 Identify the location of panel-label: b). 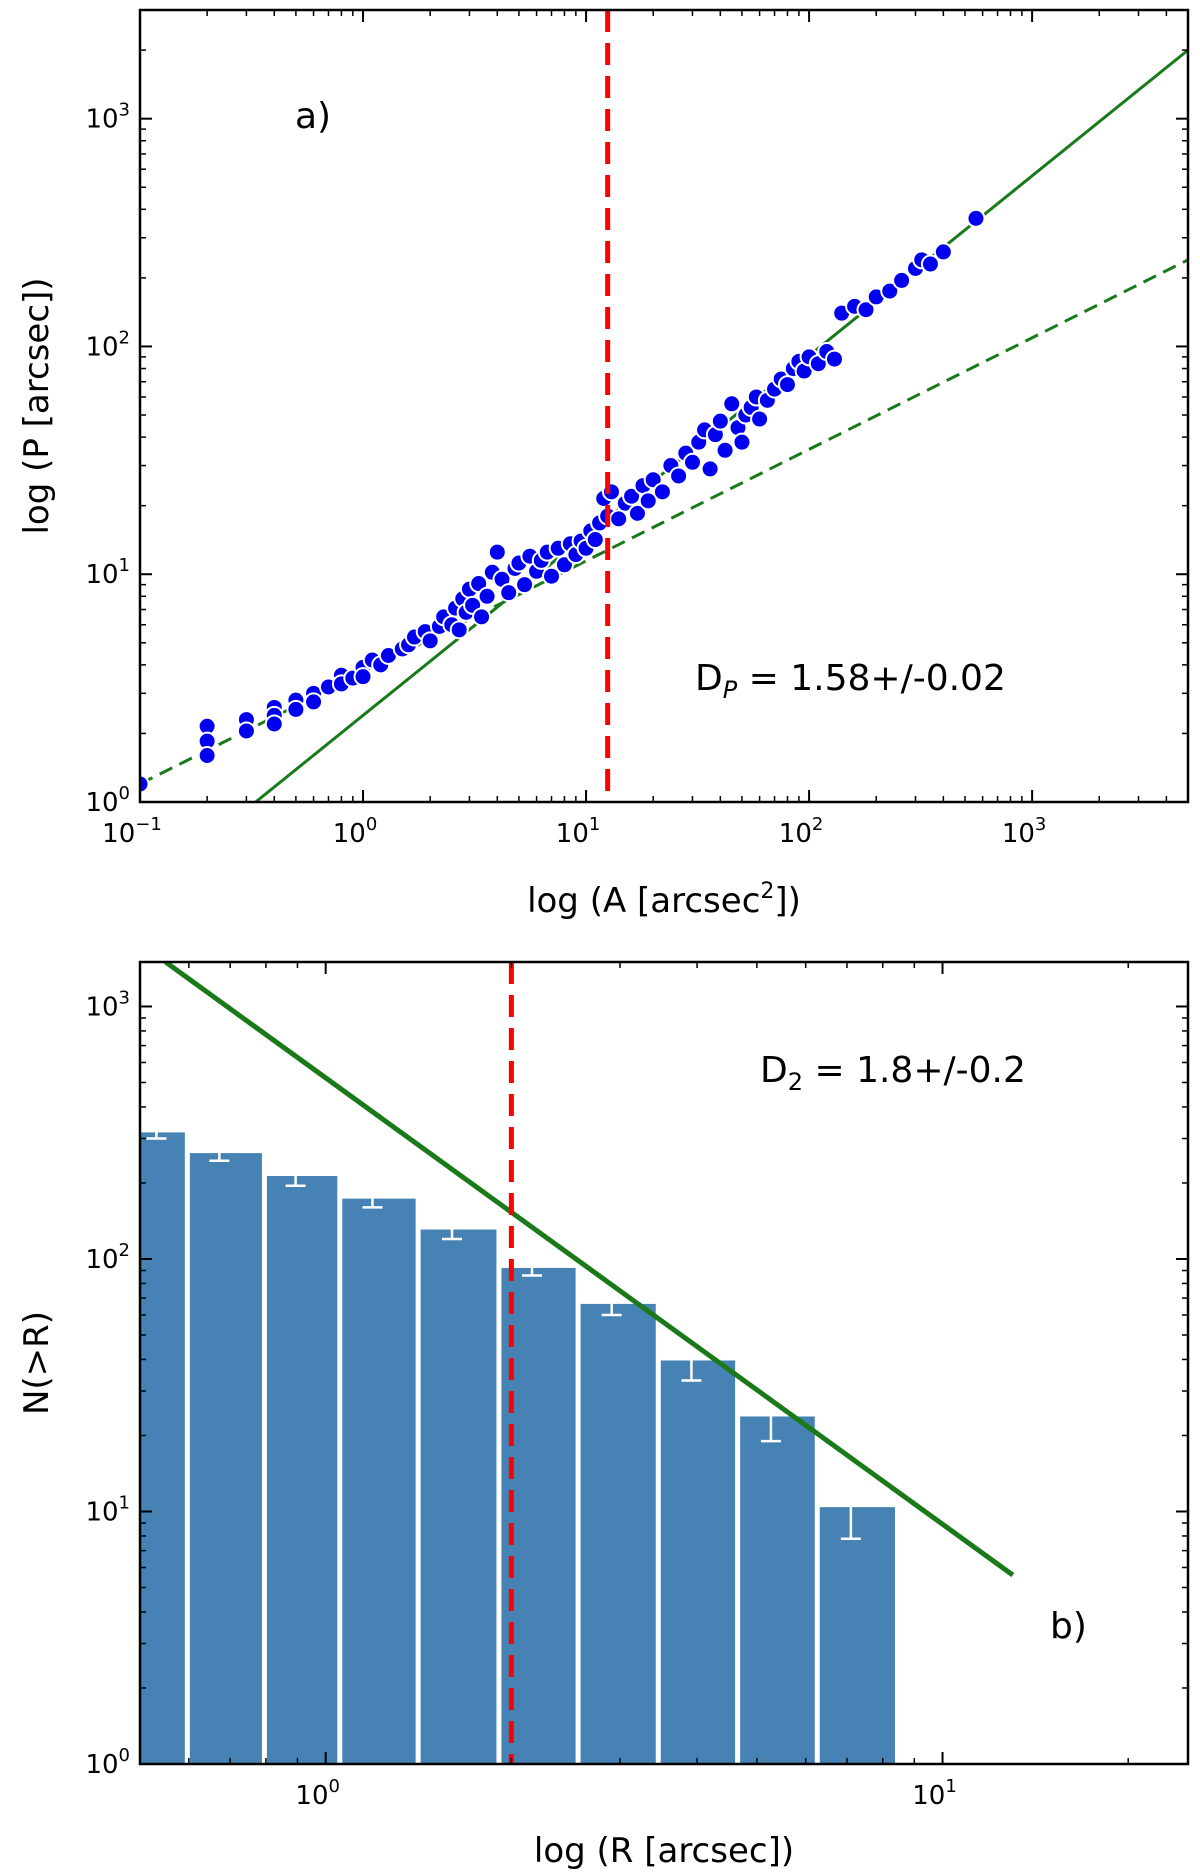
(1068, 1626).